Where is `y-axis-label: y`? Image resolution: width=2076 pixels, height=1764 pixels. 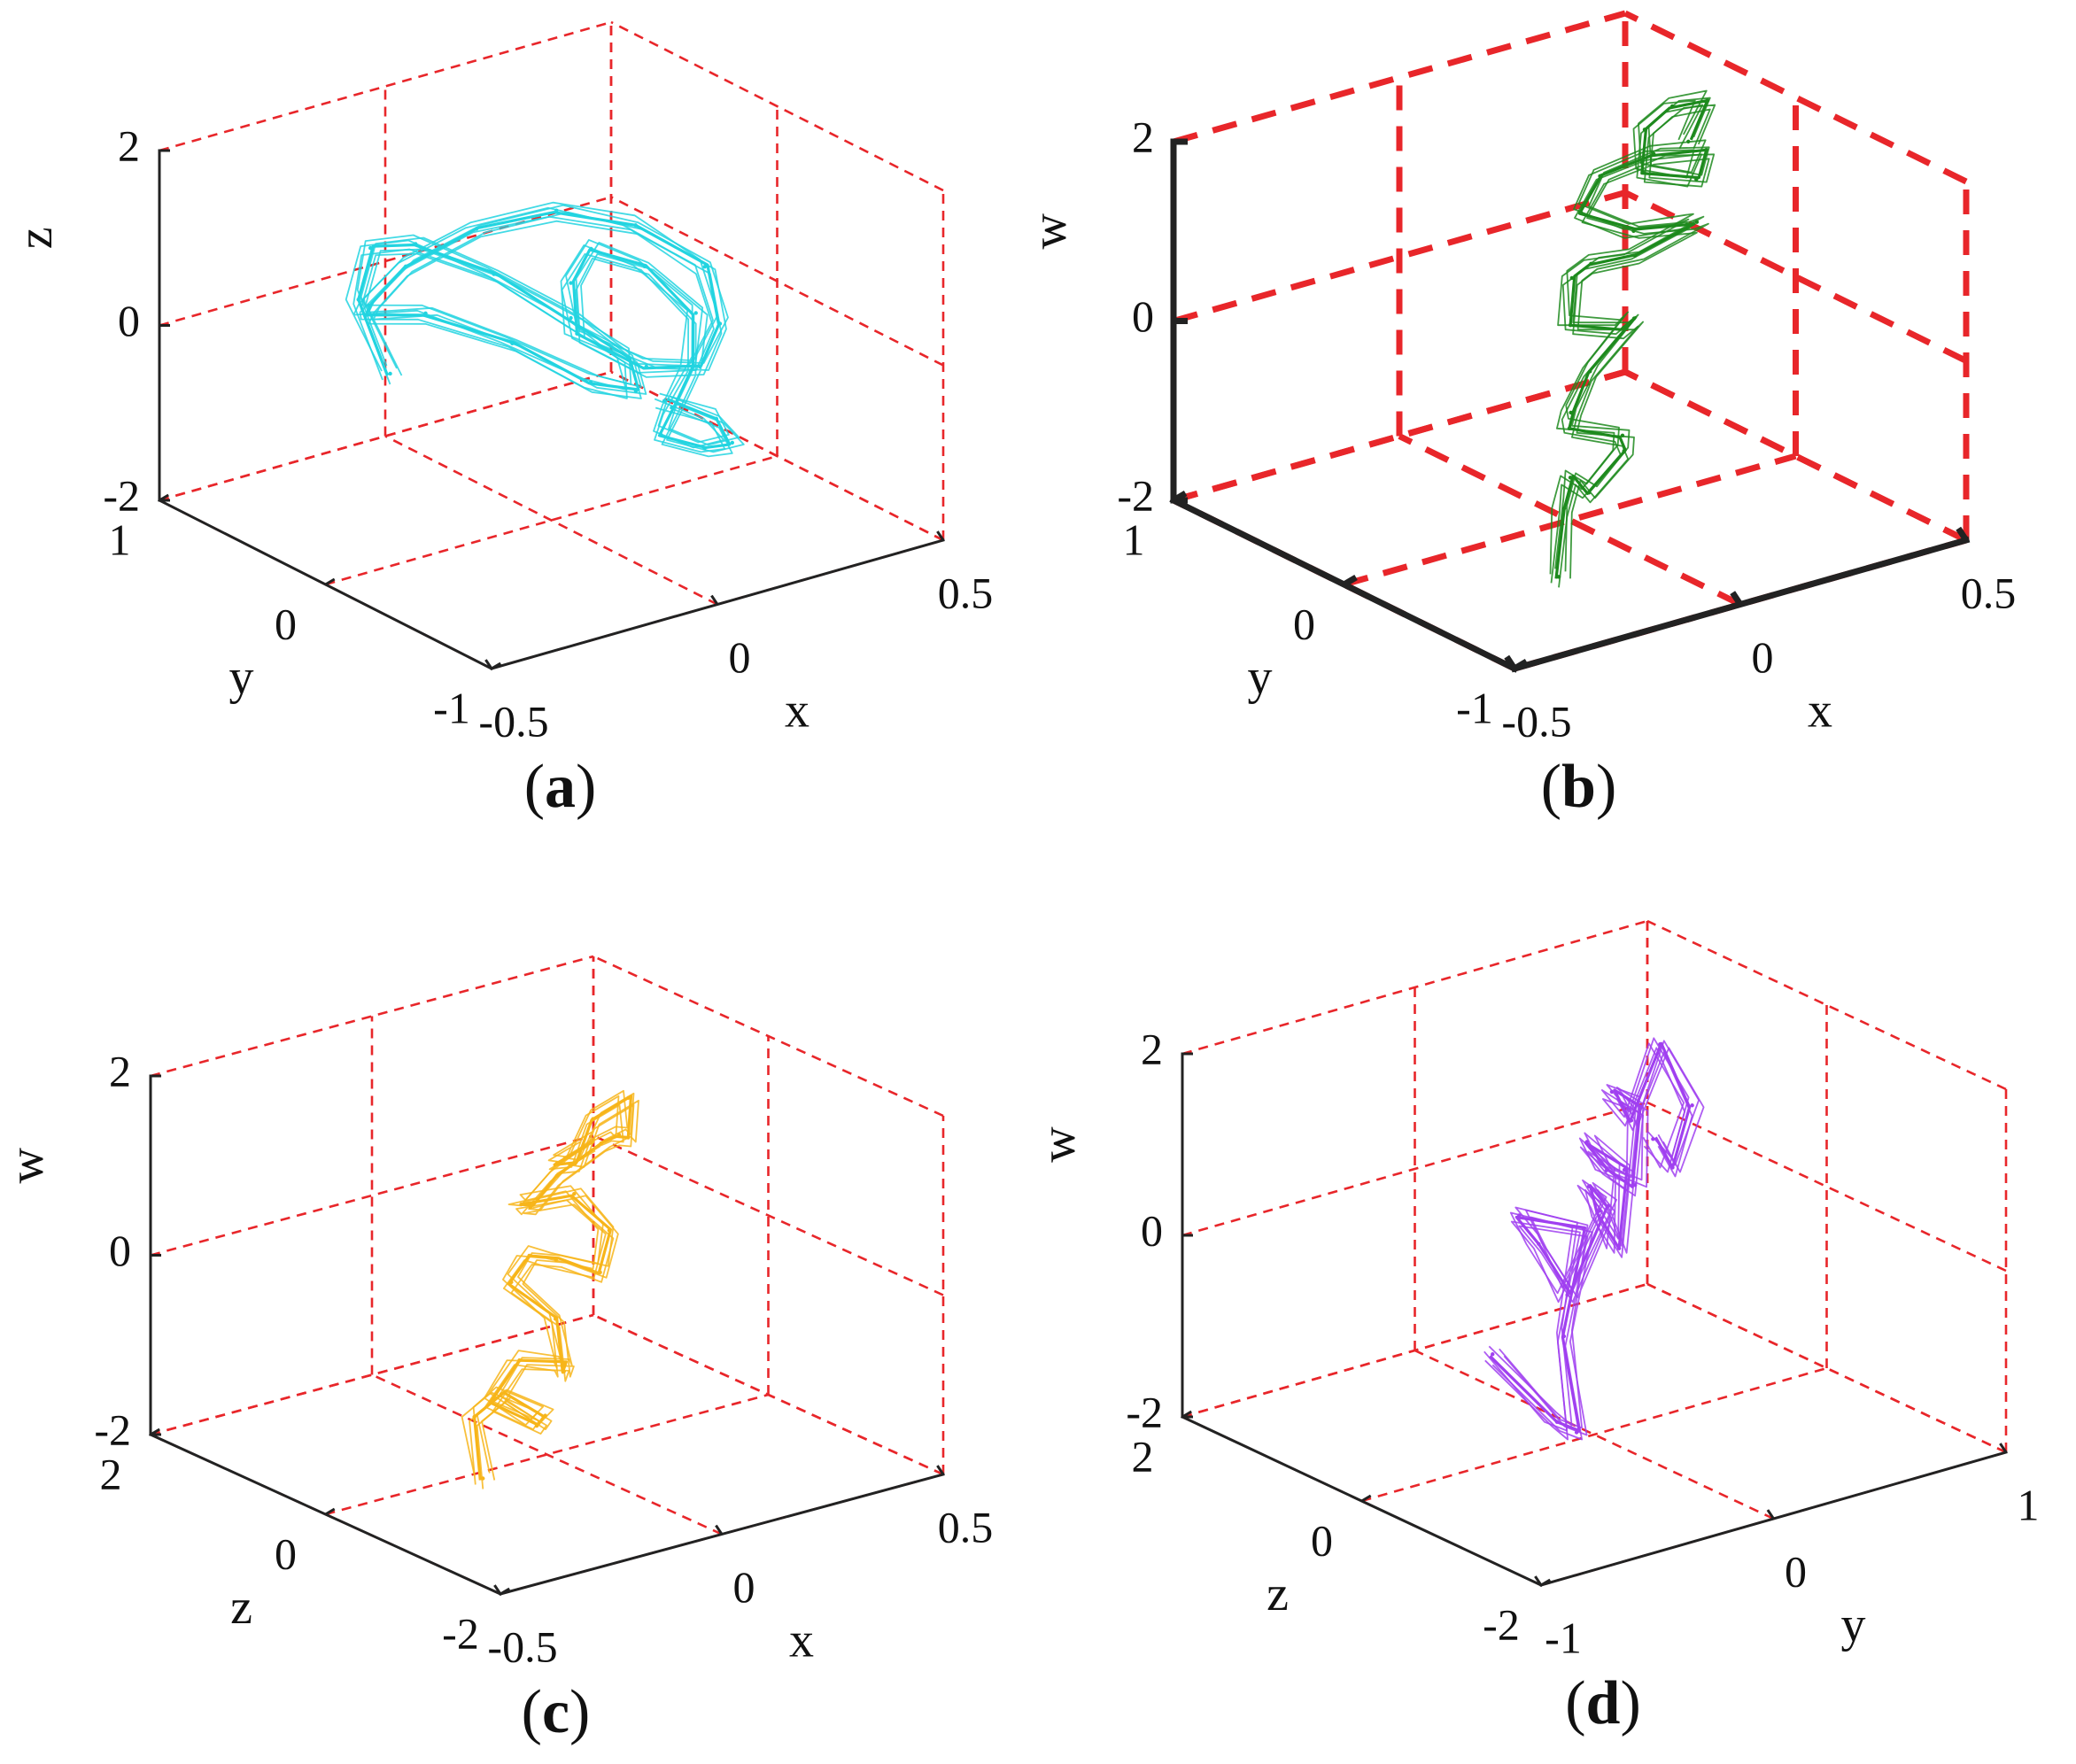
y-axis-label: y is located at coordinates (241, 677).